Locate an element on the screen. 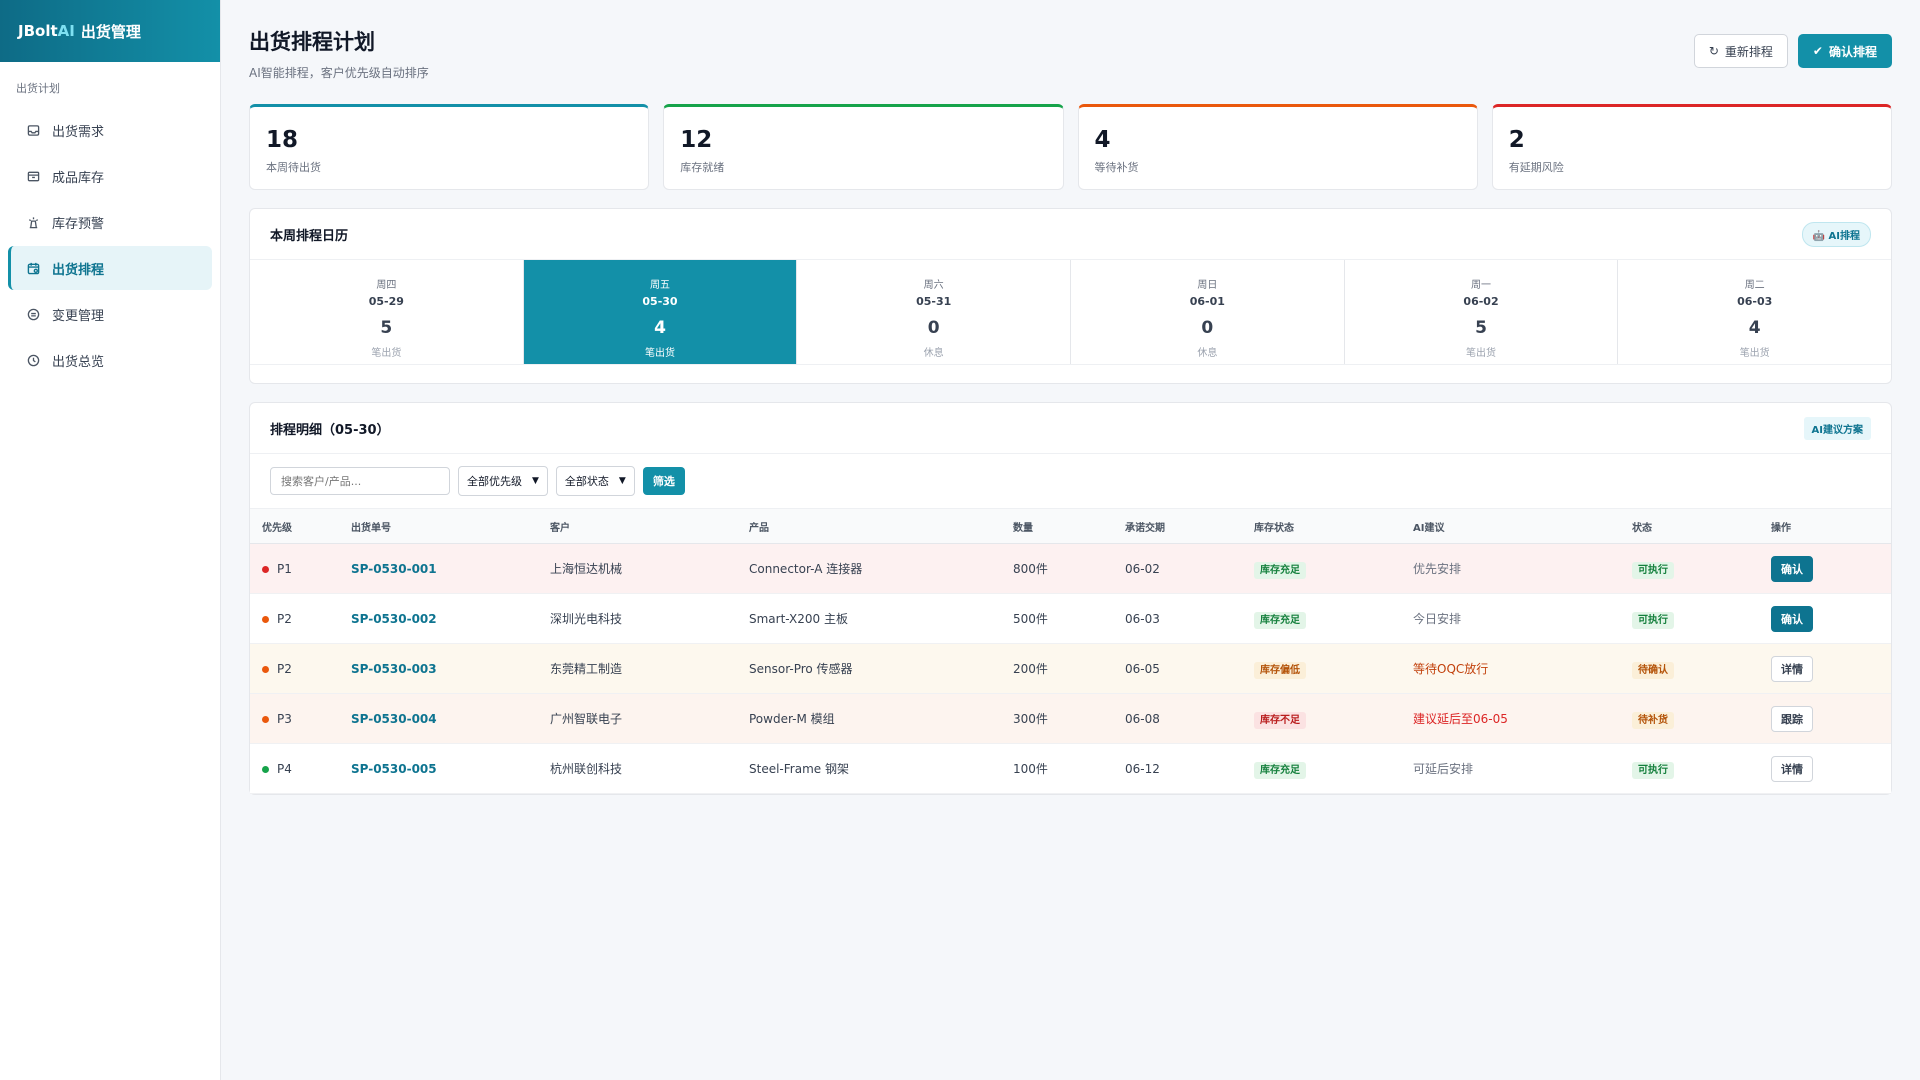 This screenshot has width=1920, height=1080. brand-name-c: 出货管理 is located at coordinates (110, 31).